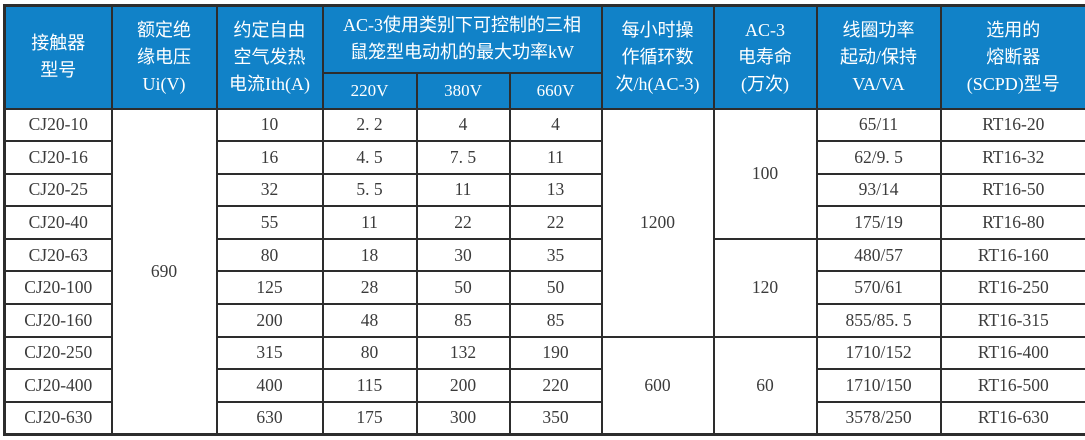  What do you see at coordinates (58, 255) in the screenshot?
I see `model-cell: CJ20-63` at bounding box center [58, 255].